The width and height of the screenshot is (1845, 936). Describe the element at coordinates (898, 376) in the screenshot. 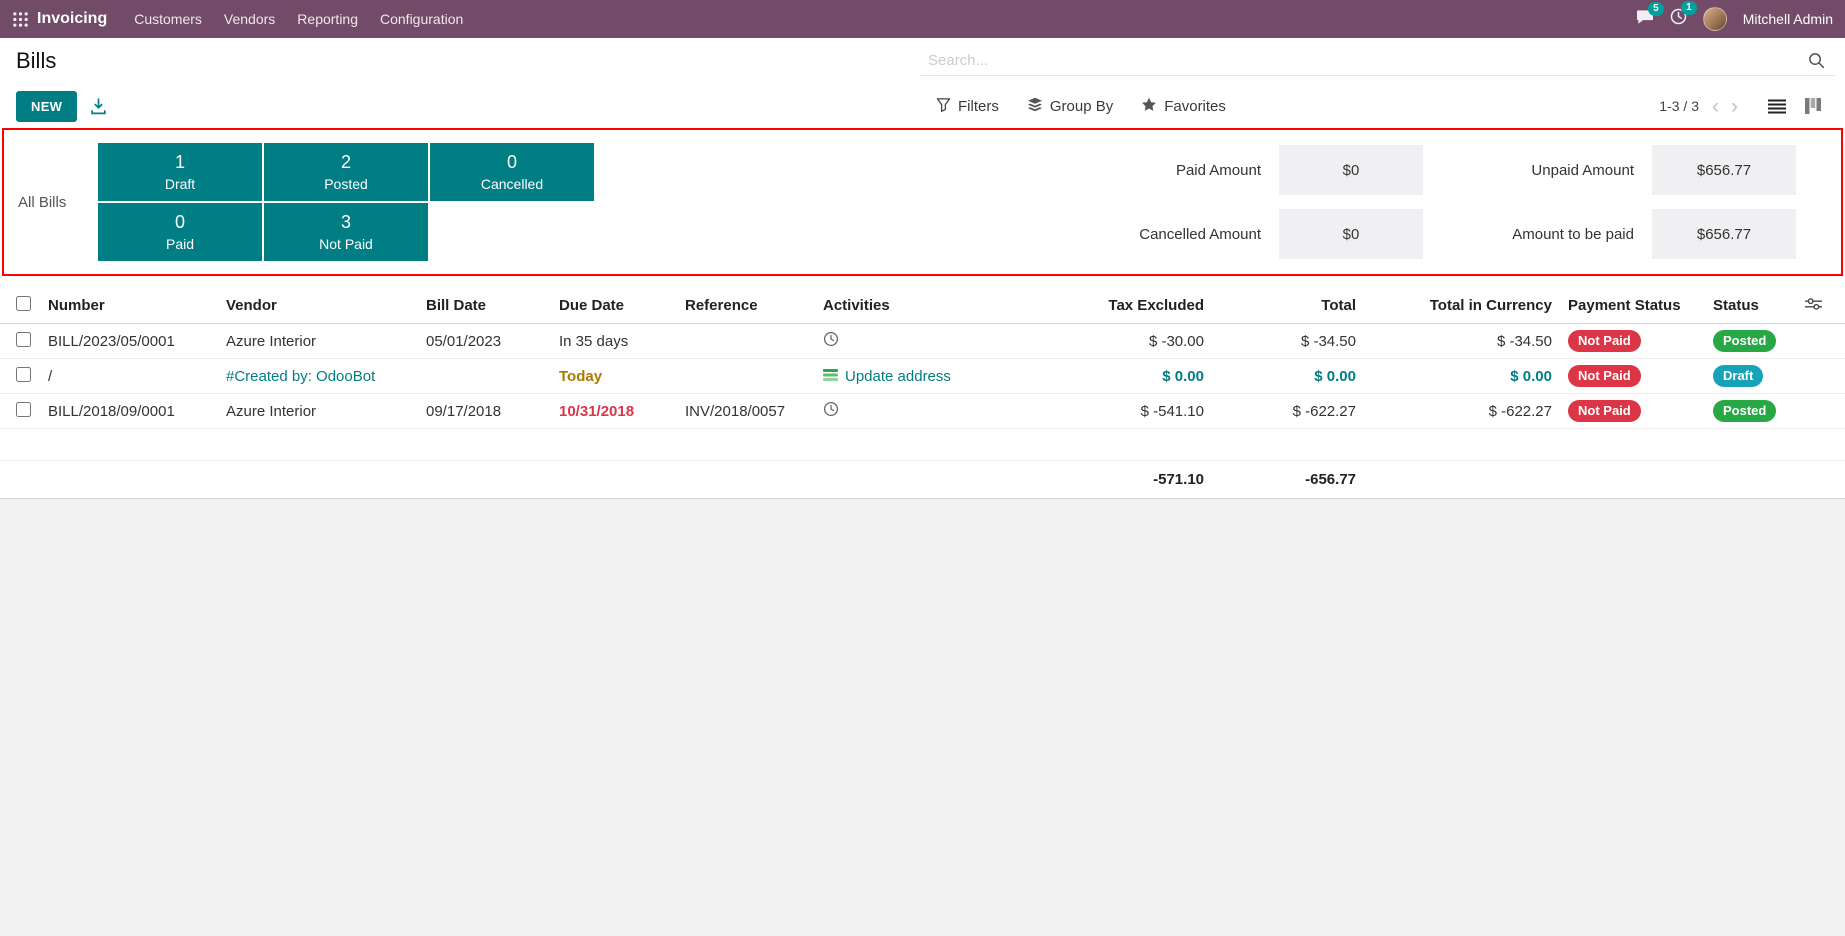

I see `activity-link: Update address` at that location.